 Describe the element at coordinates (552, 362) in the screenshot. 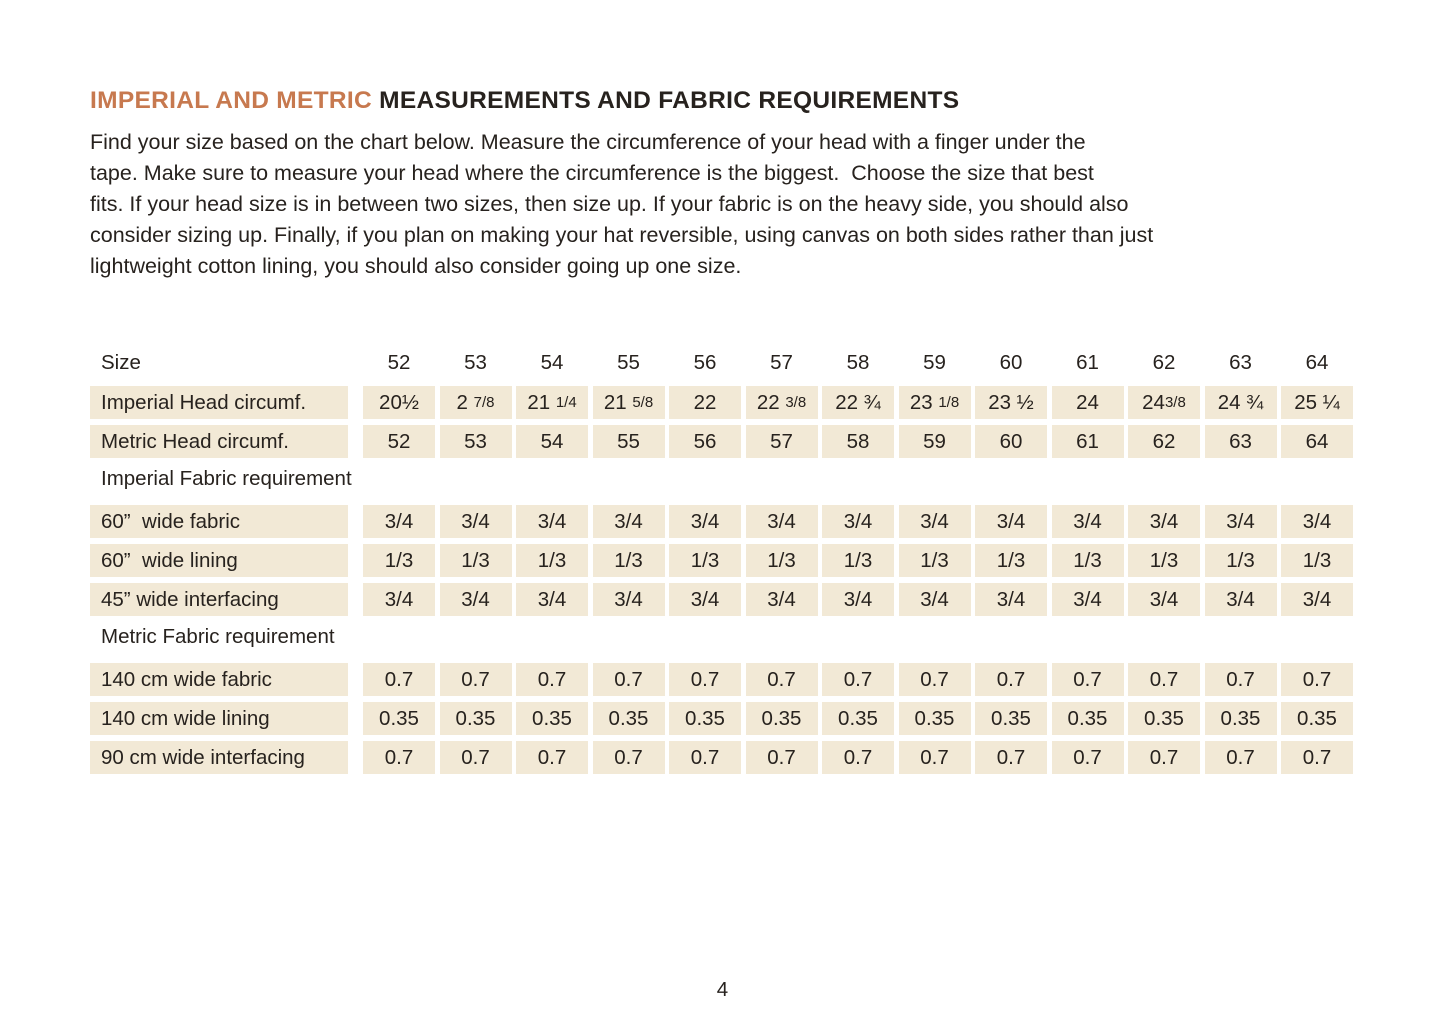

I see `size-column-header: 54` at that location.